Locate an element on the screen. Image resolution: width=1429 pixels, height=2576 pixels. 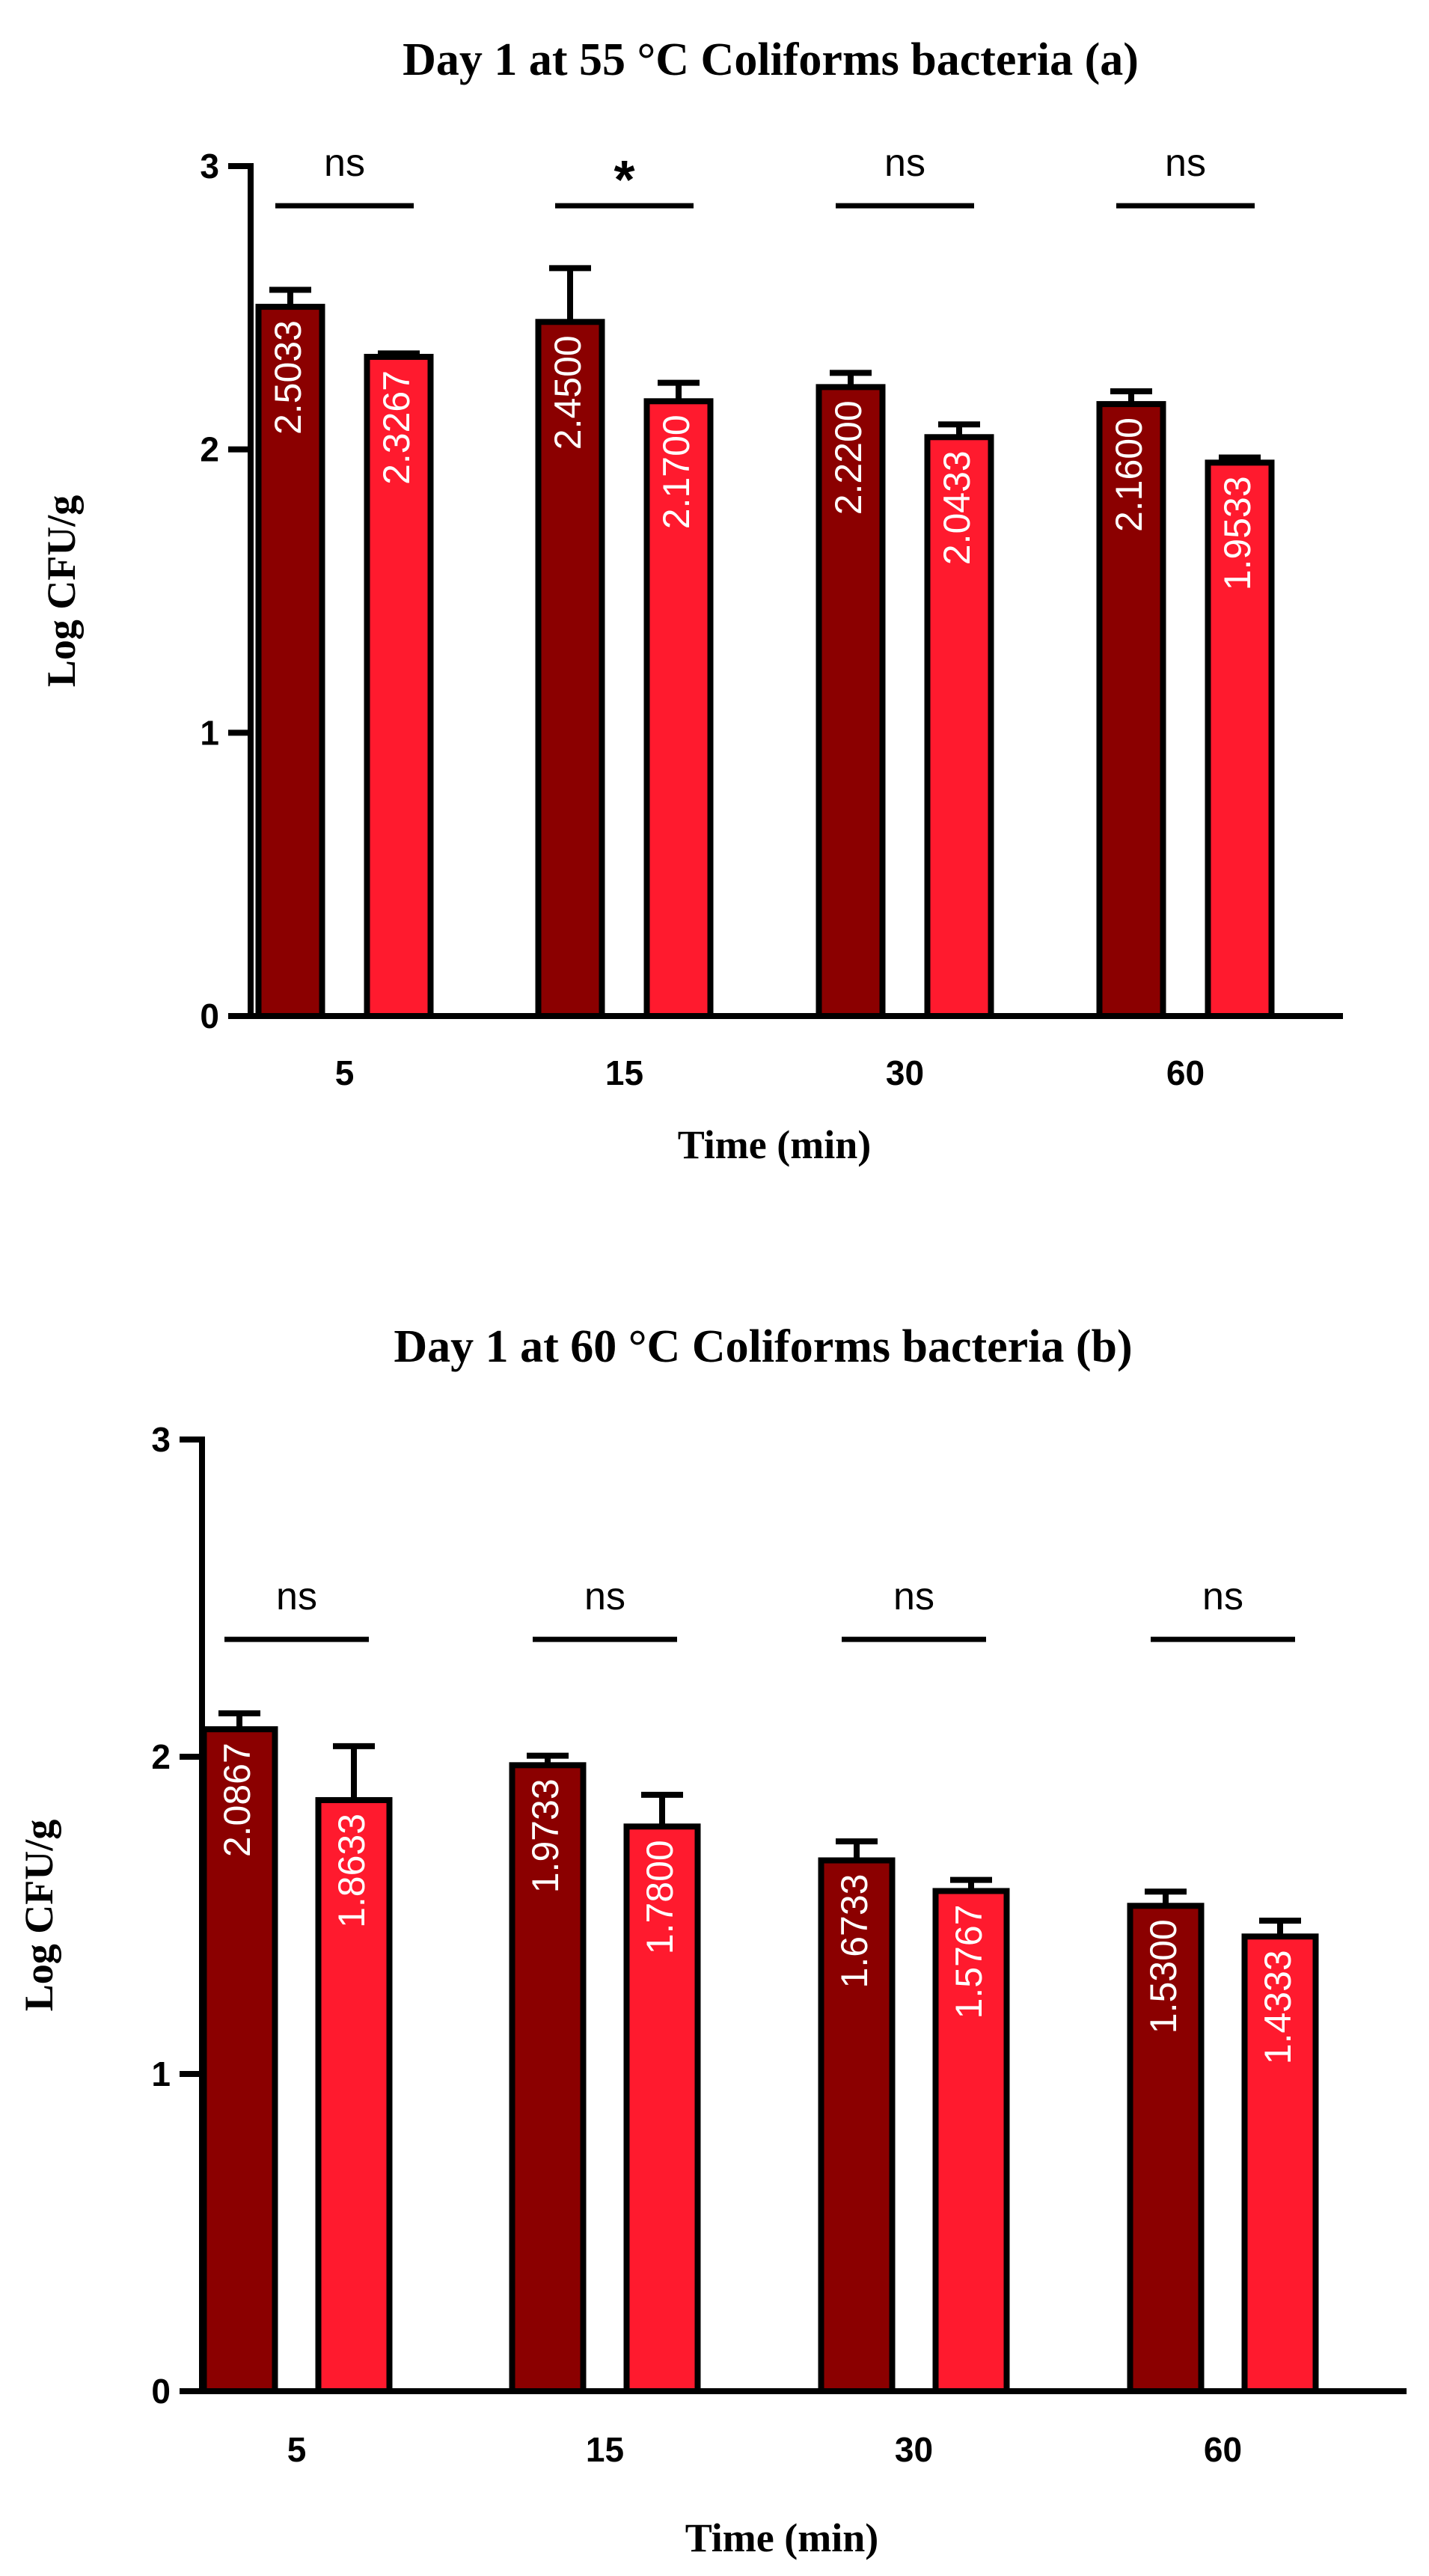
data-label: 2.4500 is located at coordinates (568, 393).